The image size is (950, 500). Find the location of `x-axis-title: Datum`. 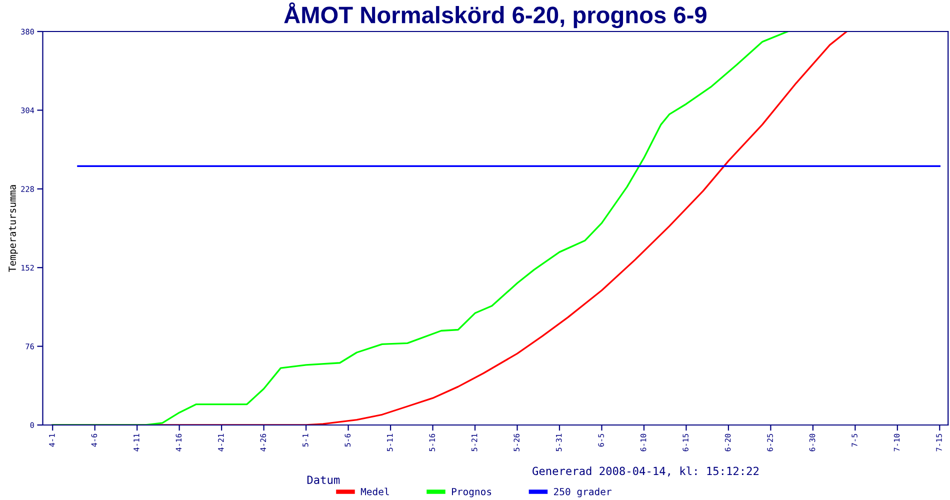

x-axis-title: Datum is located at coordinates (323, 480).